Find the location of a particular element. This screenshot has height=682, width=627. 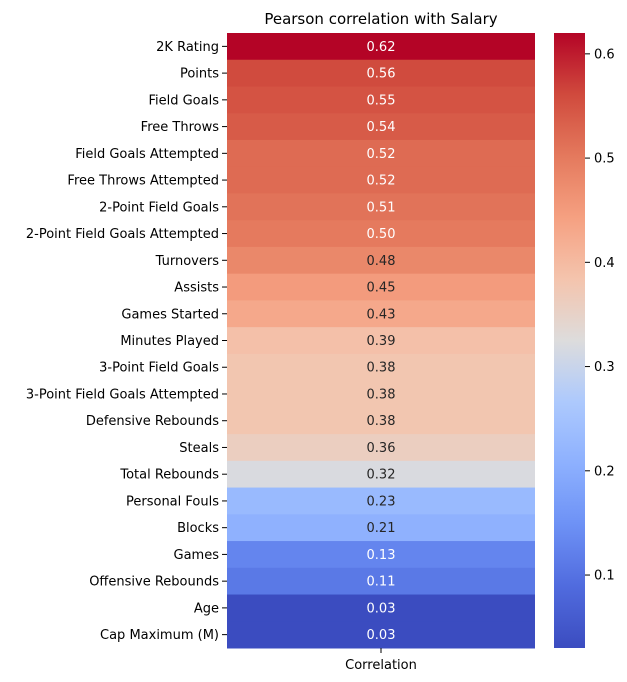

y-axis-tick-label: 3-Point Field Goals is located at coordinates (159, 368).